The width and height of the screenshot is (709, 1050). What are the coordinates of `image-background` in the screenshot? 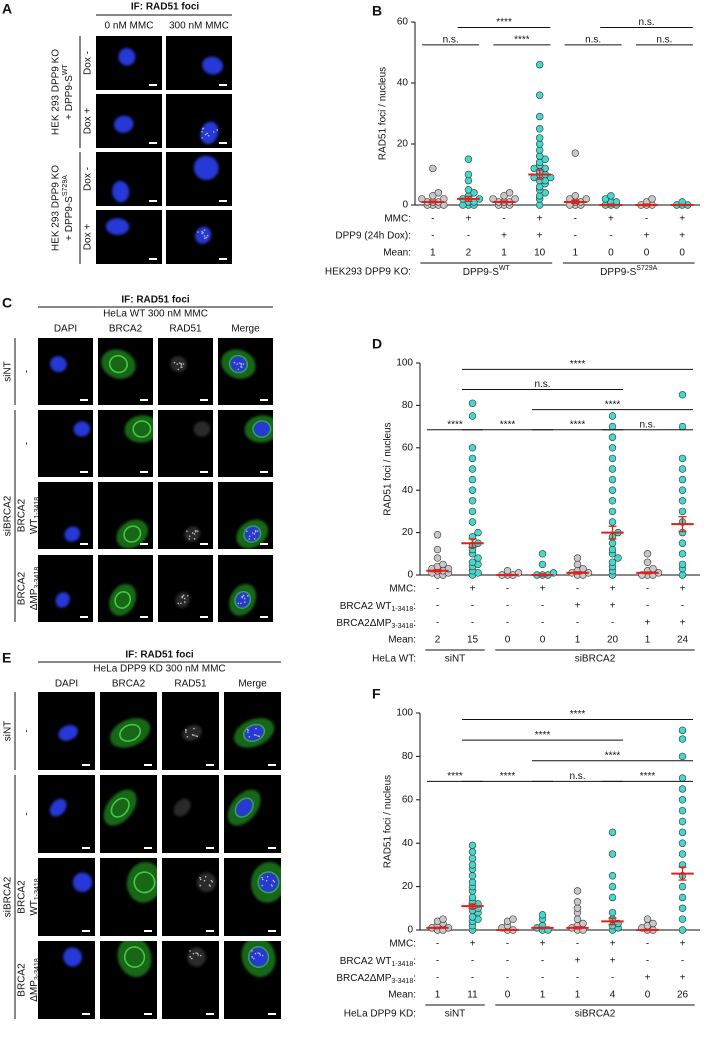 It's located at (185, 588).